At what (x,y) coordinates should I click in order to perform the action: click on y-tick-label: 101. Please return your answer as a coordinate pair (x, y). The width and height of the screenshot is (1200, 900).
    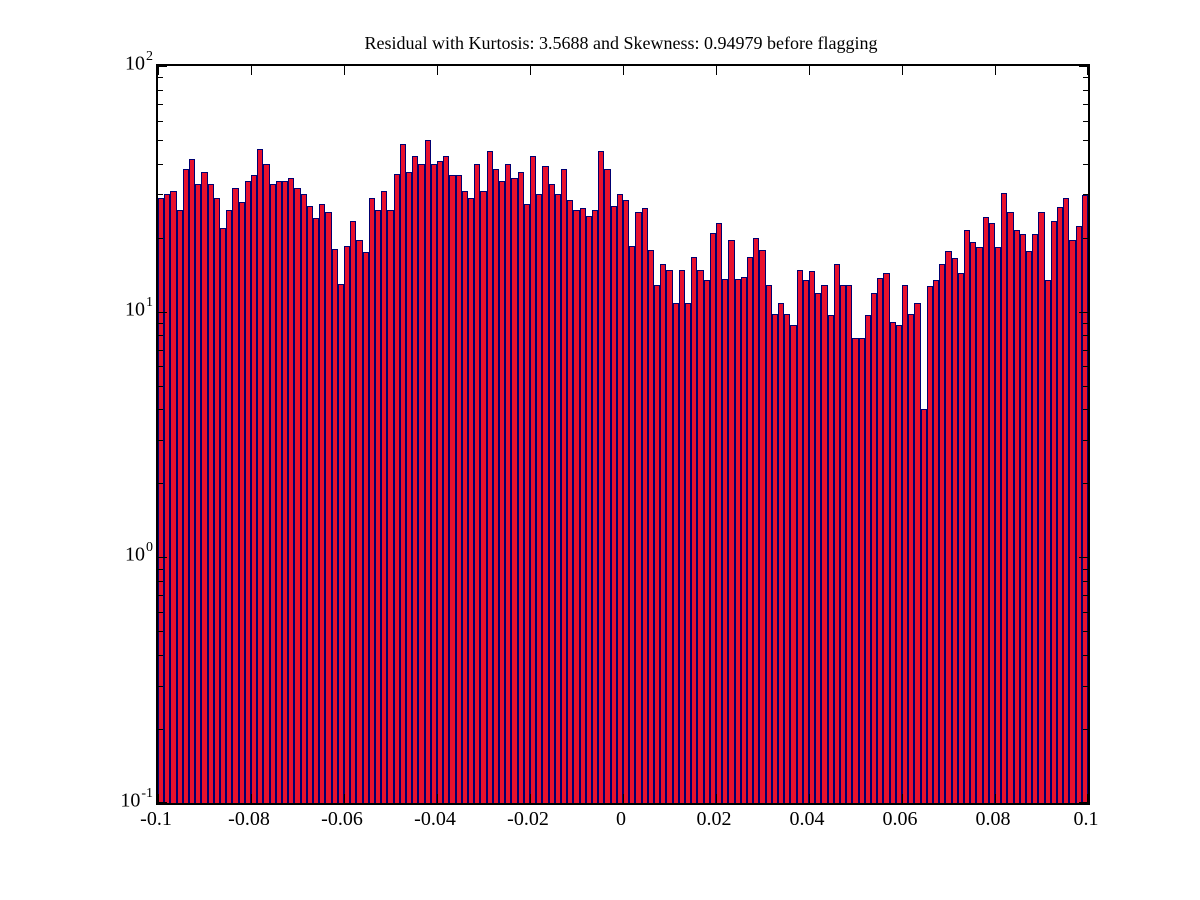
    Looking at the image, I should click on (122, 307).